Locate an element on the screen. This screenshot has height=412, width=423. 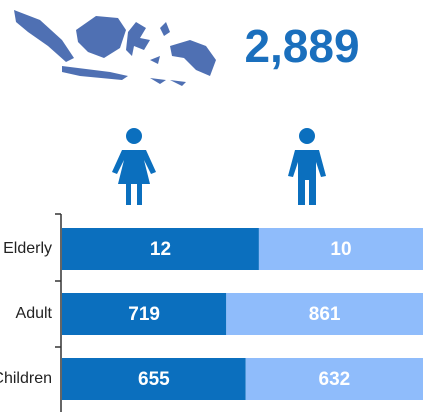
value-label: 655 is located at coordinates (154, 379).